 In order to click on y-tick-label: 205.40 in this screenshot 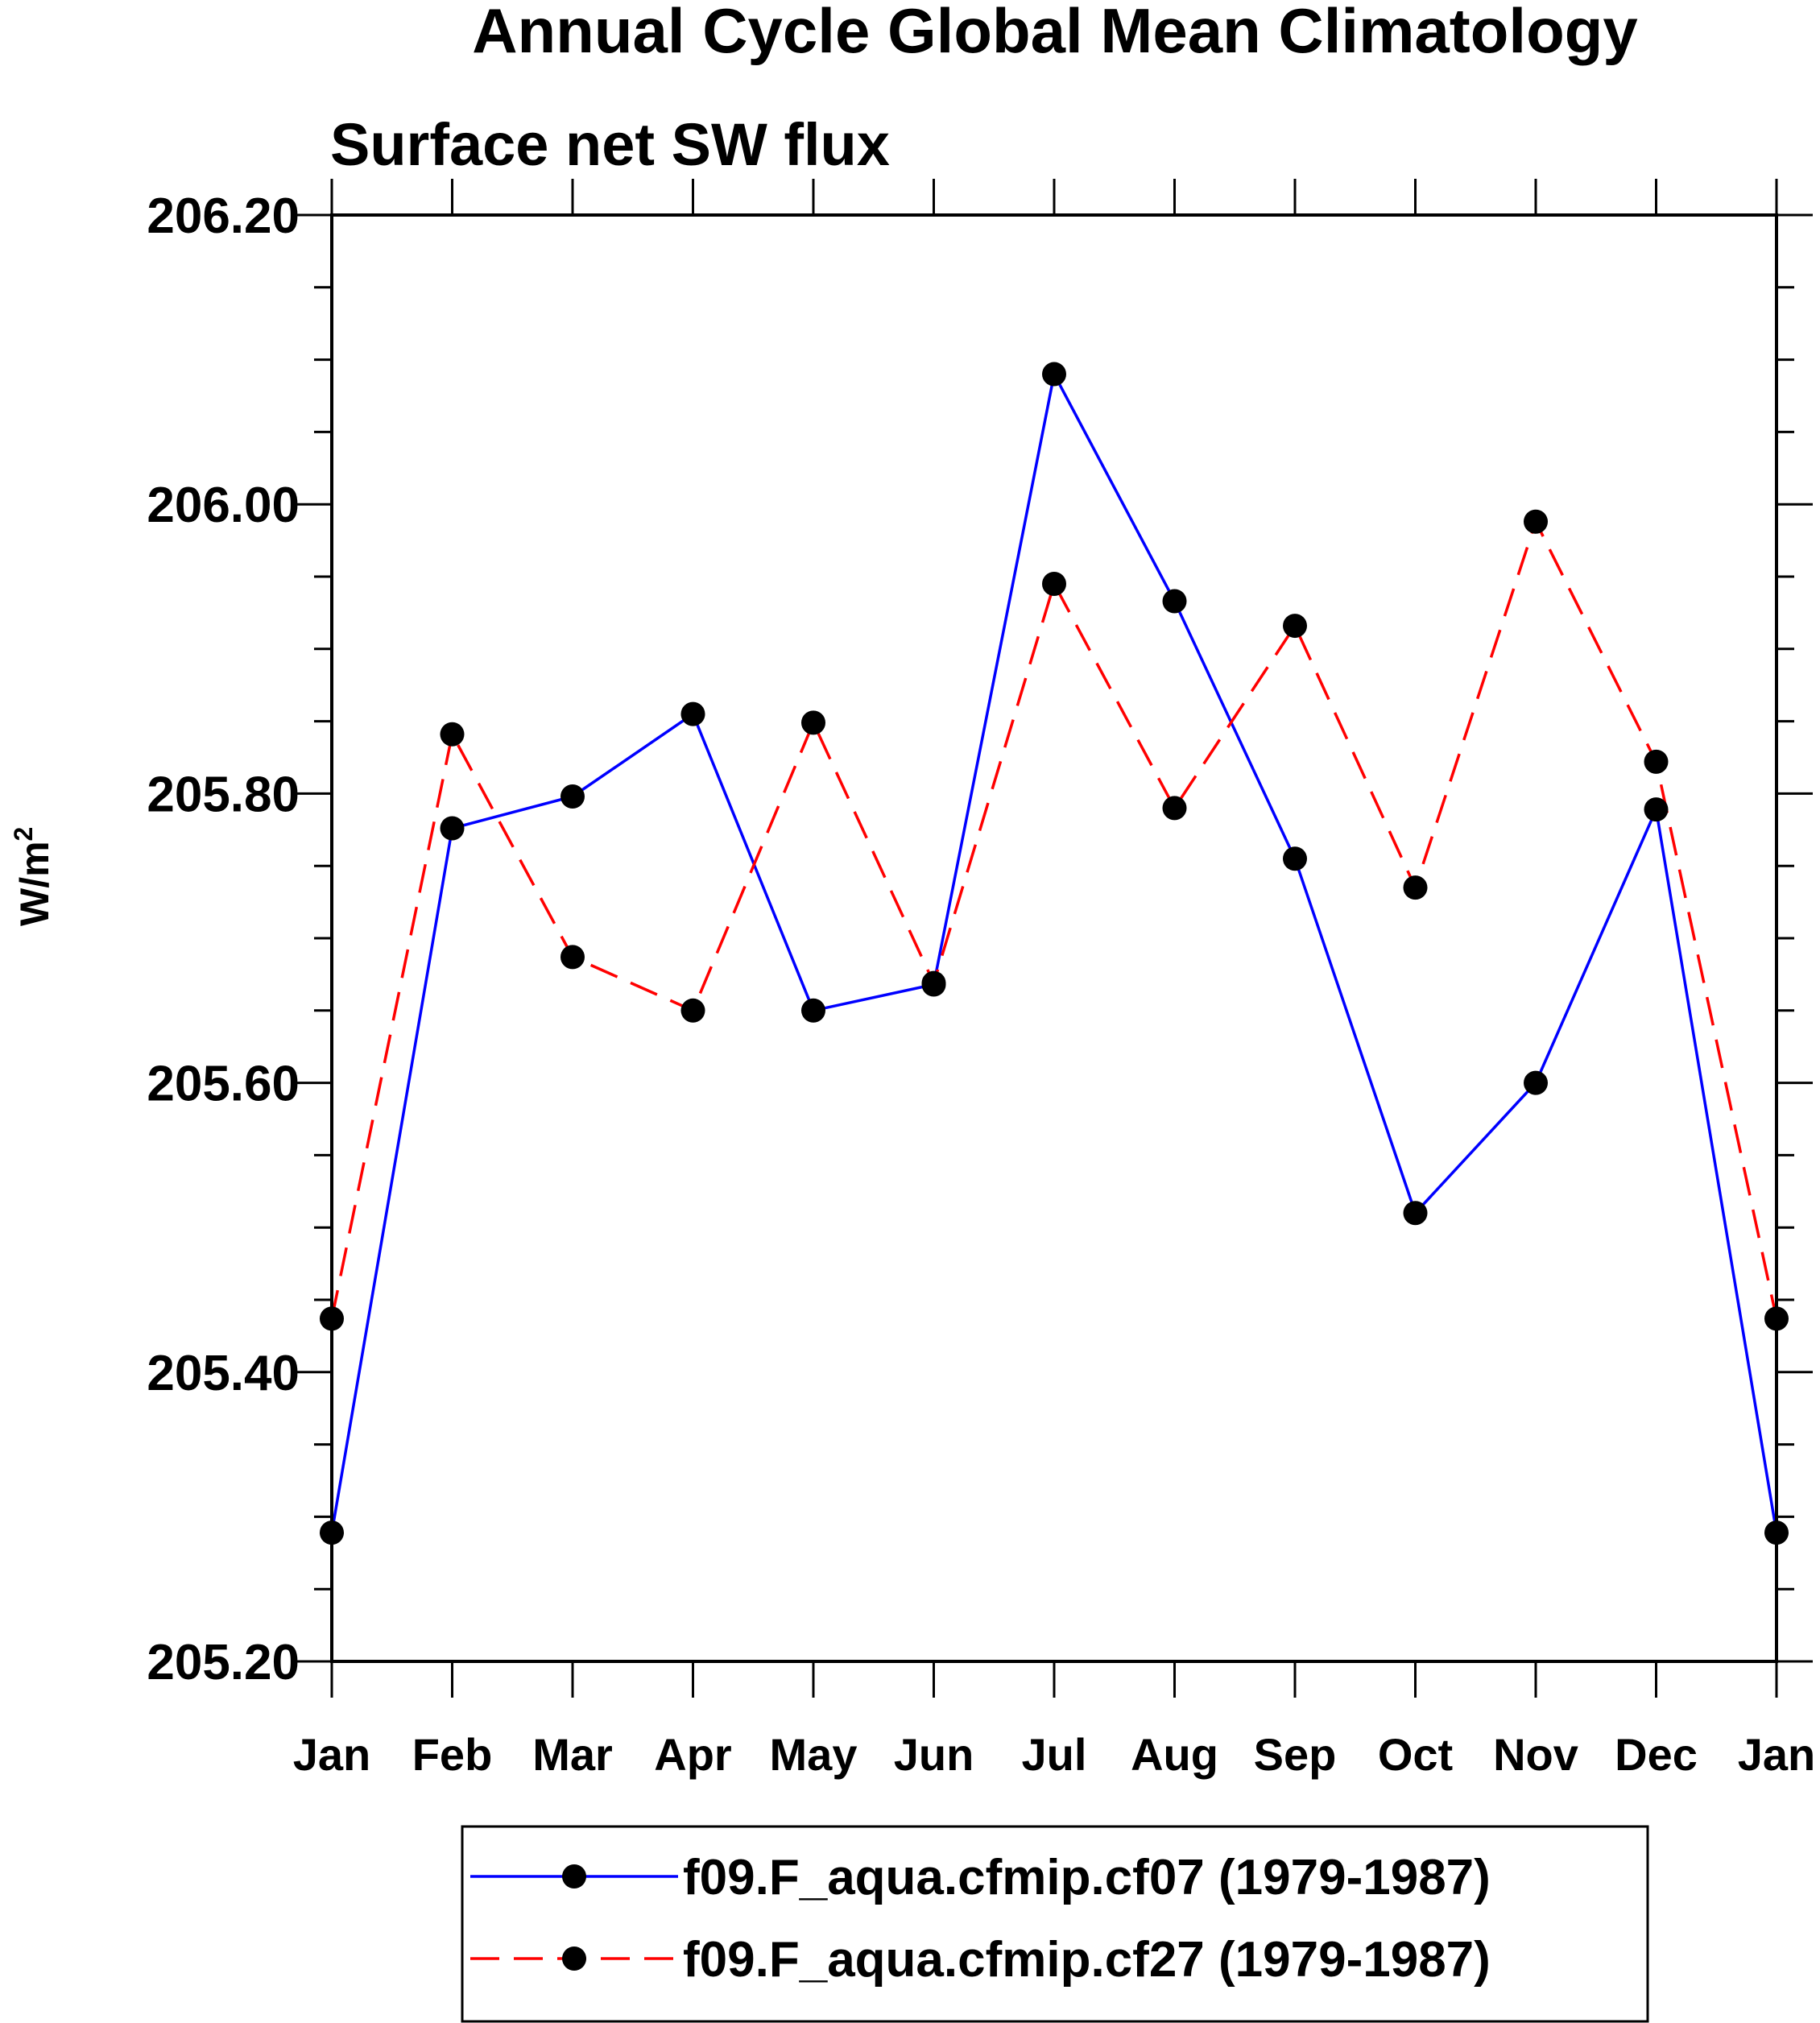, I will do `click(224, 1373)`.